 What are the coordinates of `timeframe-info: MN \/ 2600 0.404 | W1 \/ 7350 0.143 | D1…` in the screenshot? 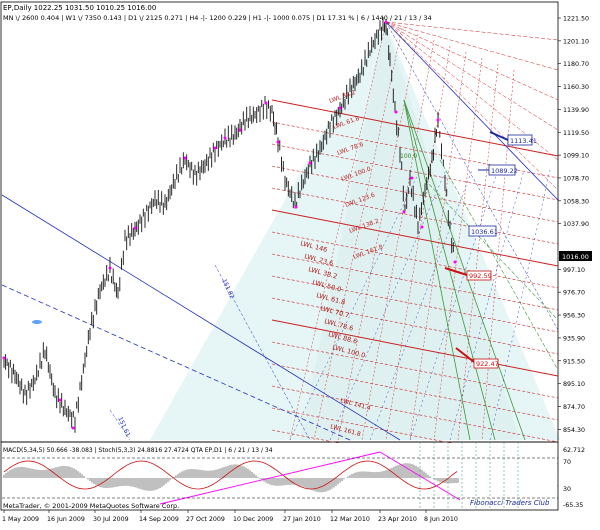 It's located at (217, 18).